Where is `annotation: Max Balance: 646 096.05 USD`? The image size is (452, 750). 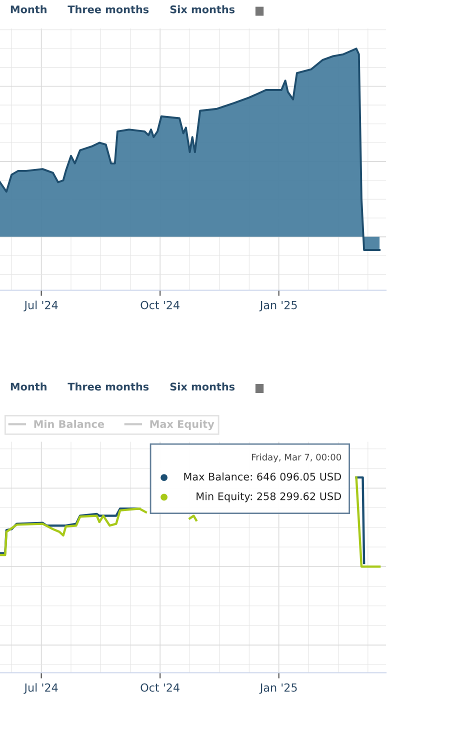 annotation: Max Balance: 646 096.05 USD is located at coordinates (262, 476).